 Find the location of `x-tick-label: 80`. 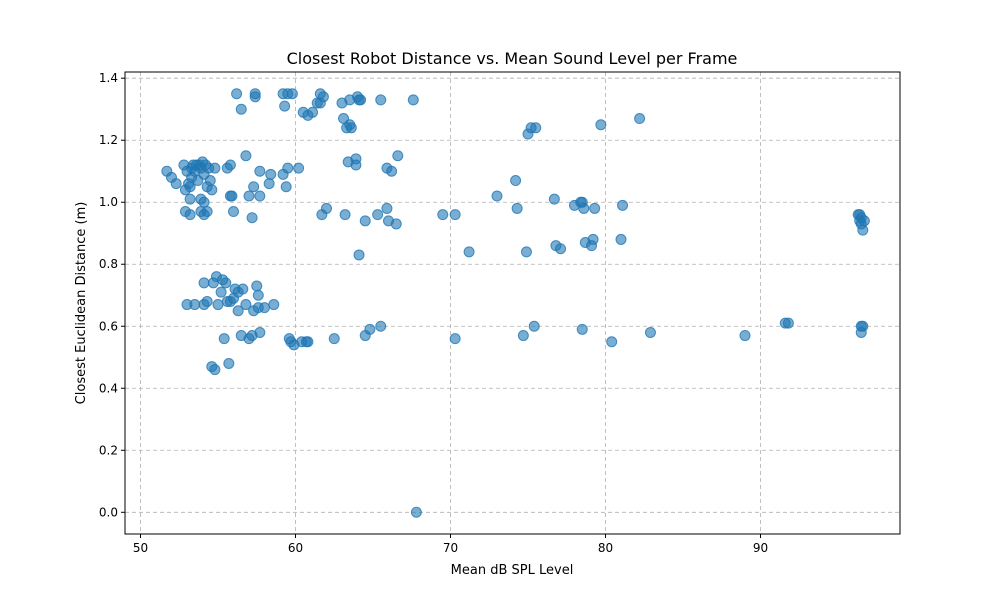

x-tick-label: 80 is located at coordinates (605, 548).